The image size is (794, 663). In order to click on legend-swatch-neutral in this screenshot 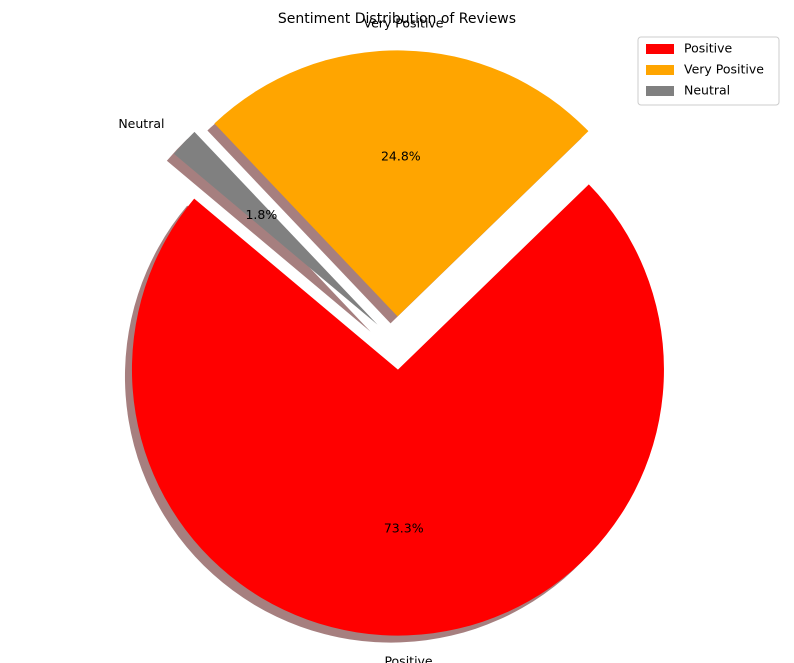, I will do `click(660, 91)`.